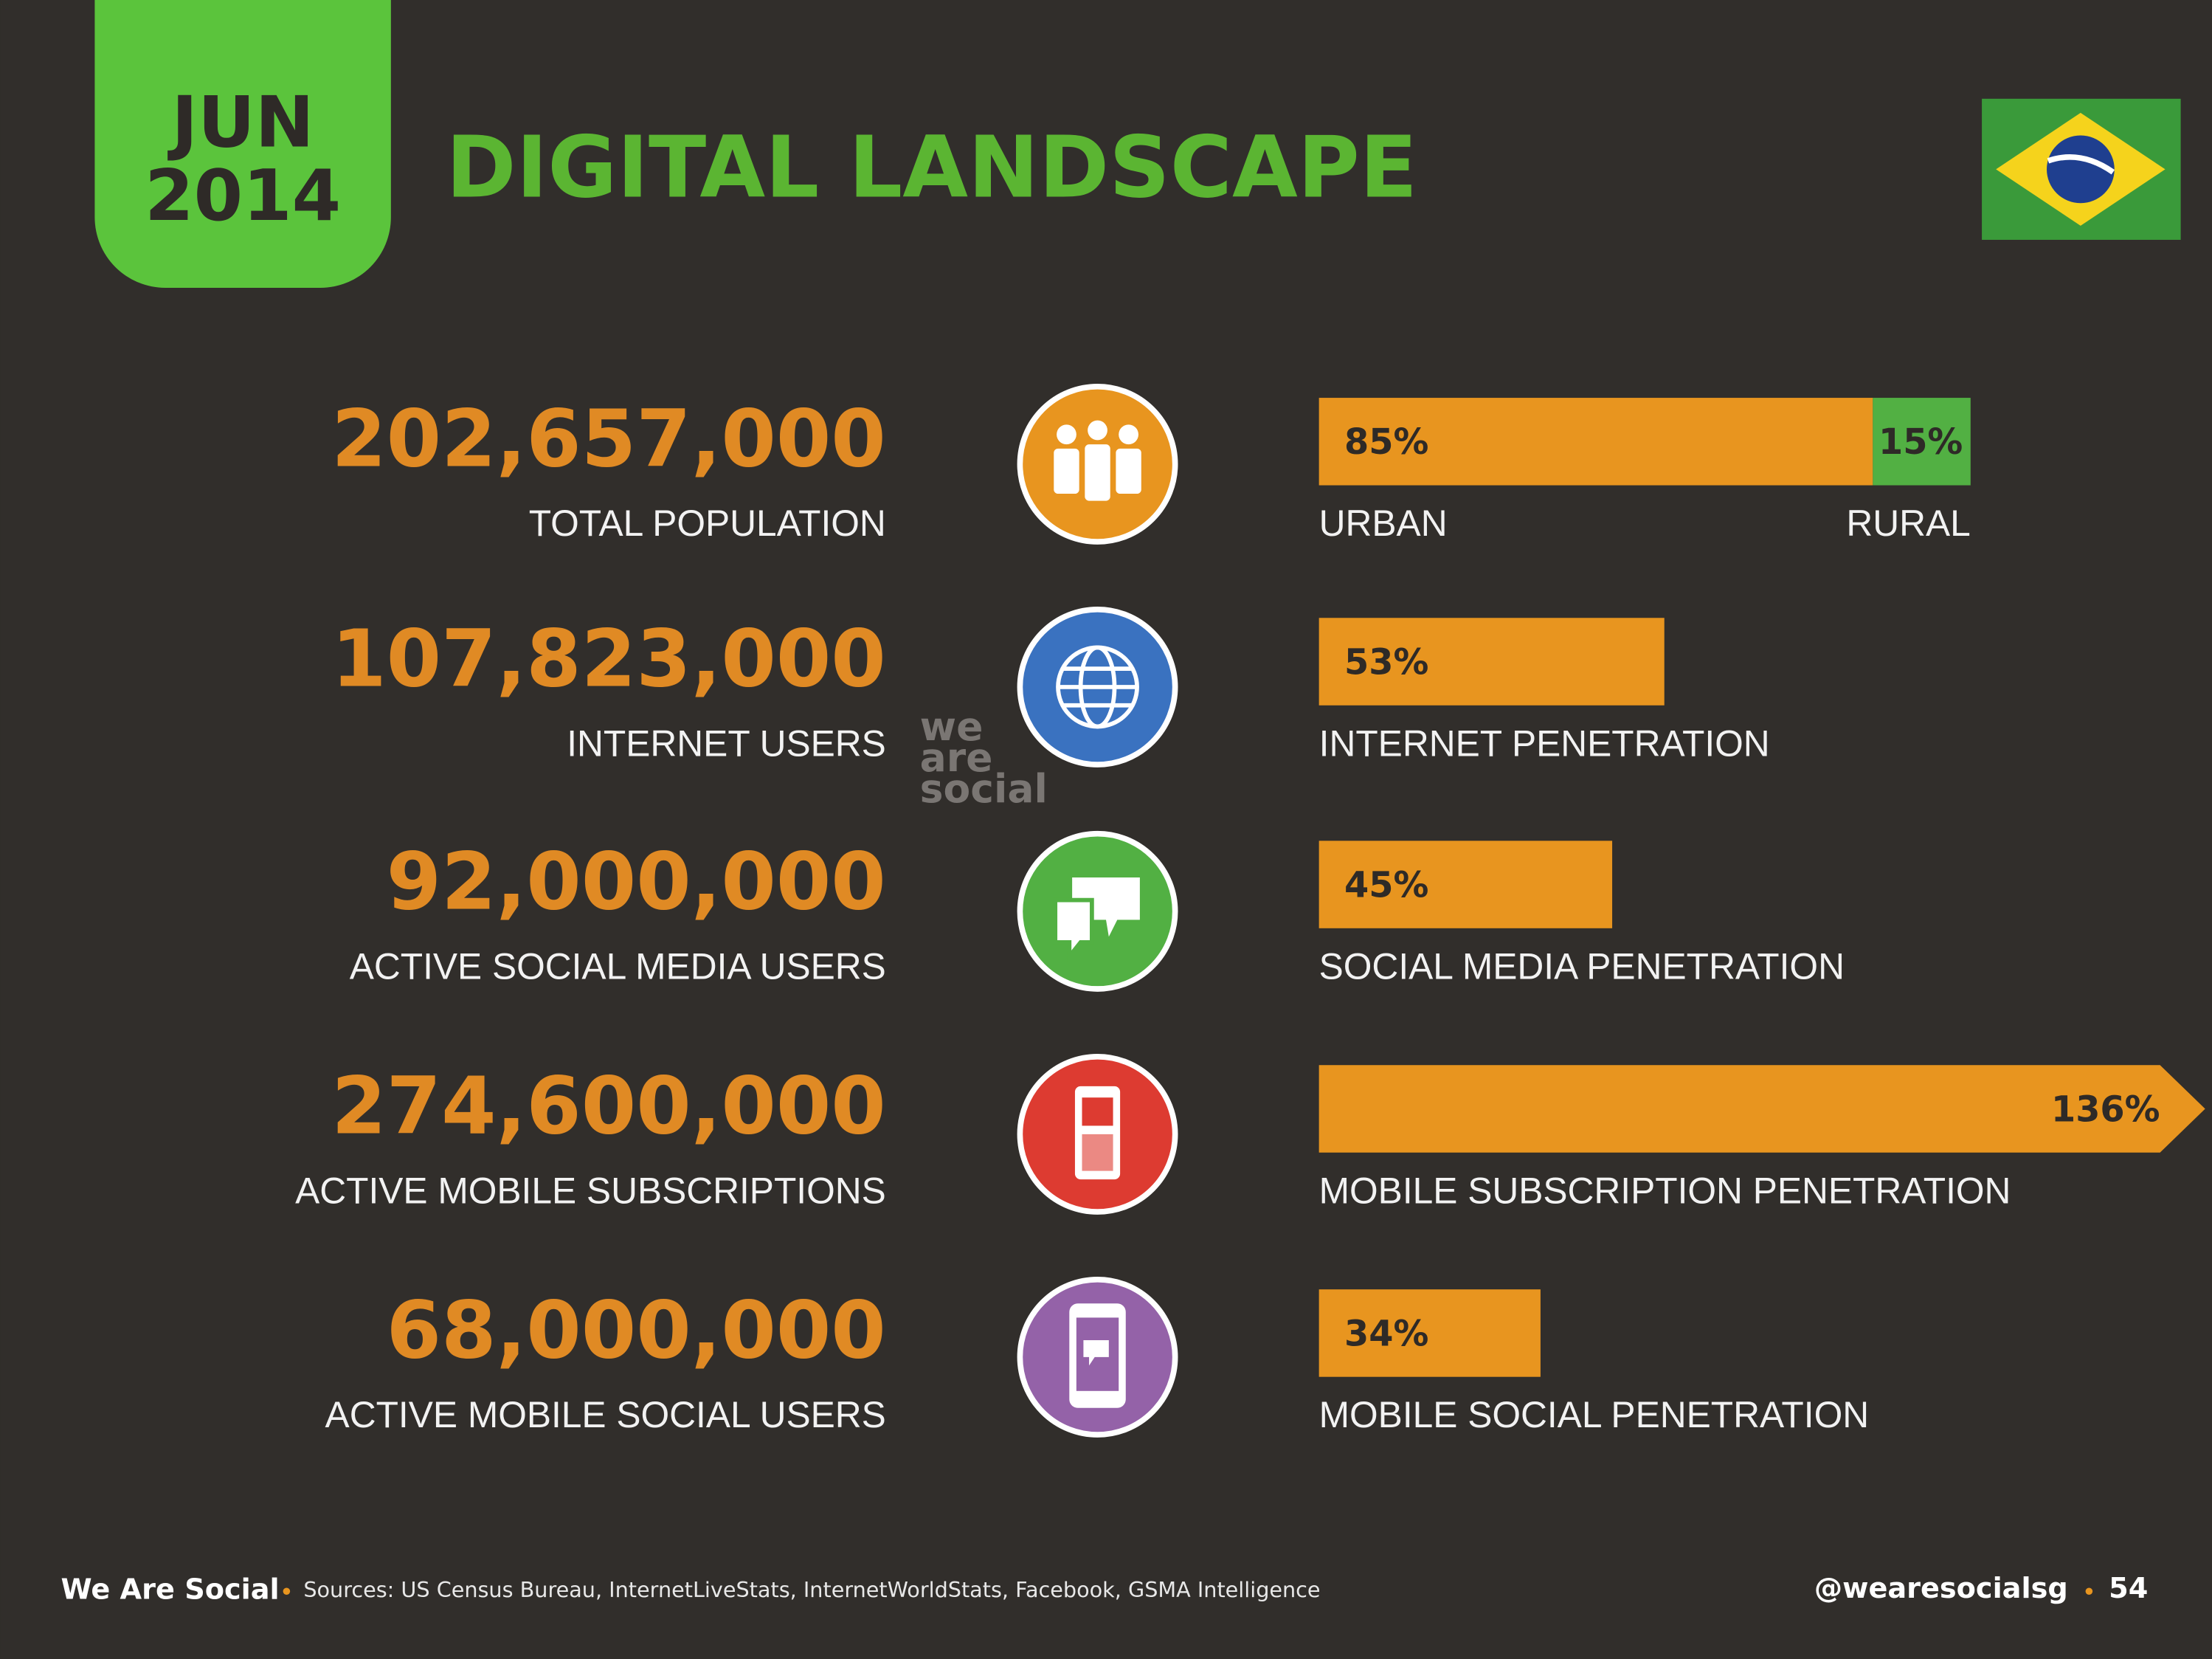 Image resolution: width=2212 pixels, height=1659 pixels. What do you see at coordinates (952, 726) in the screenshot?
I see `watermark: we` at bounding box center [952, 726].